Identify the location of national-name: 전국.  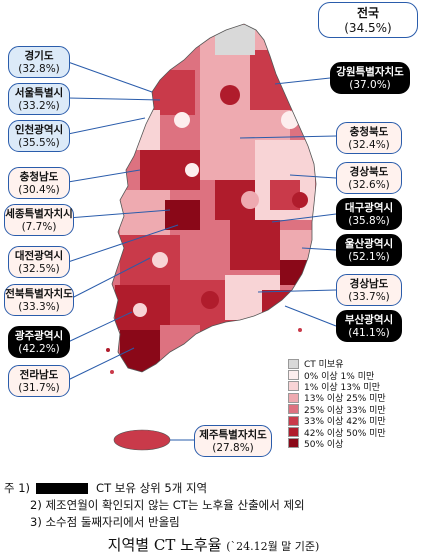
(368, 13).